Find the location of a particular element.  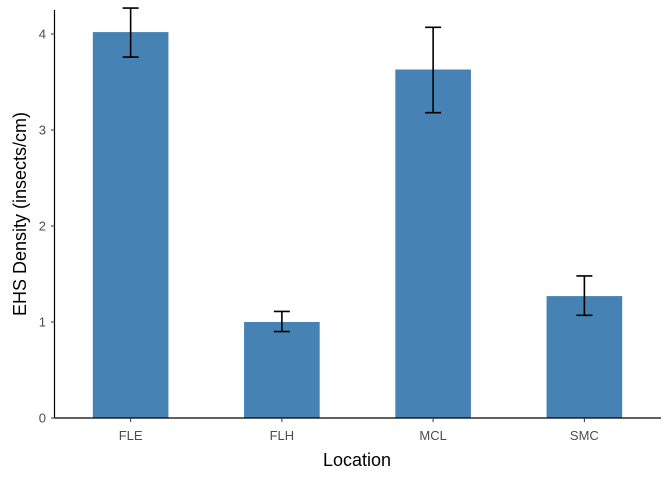

x-tick-label: MCL is located at coordinates (432, 435).